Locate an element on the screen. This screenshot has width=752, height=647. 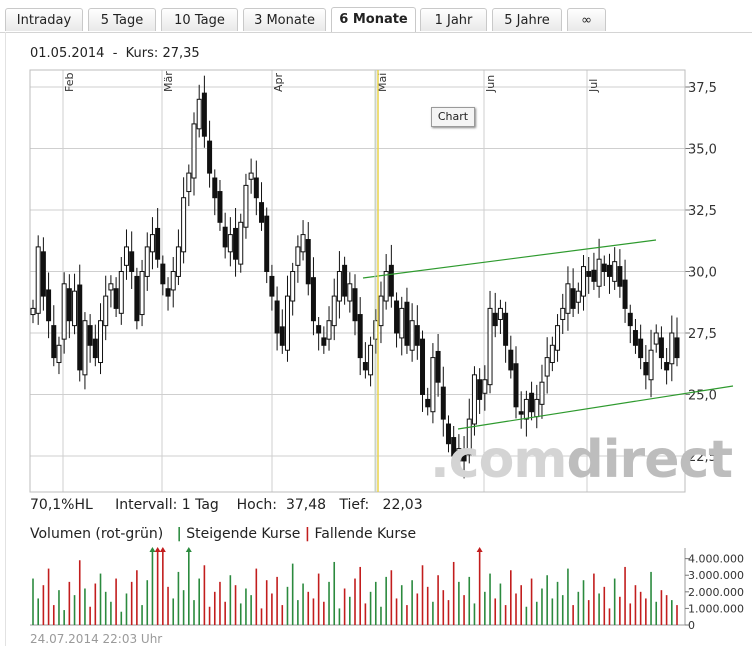
header-kurs-label: Kurs: is located at coordinates (142, 53).